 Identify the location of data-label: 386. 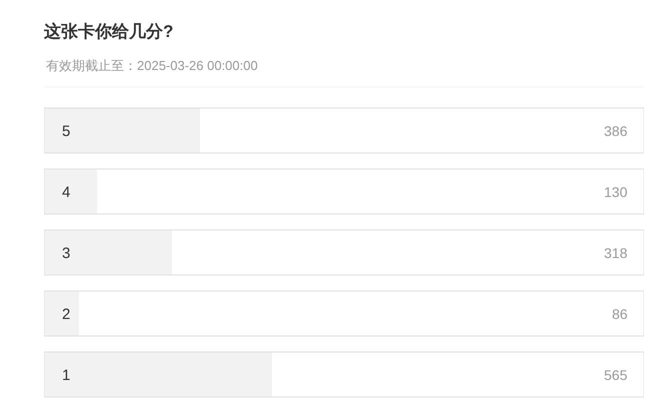
(616, 131).